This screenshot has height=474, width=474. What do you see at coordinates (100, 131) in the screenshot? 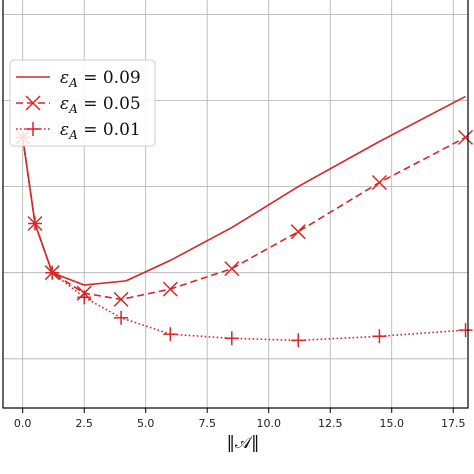
I see `legend-label: εA = 0.01` at bounding box center [100, 131].